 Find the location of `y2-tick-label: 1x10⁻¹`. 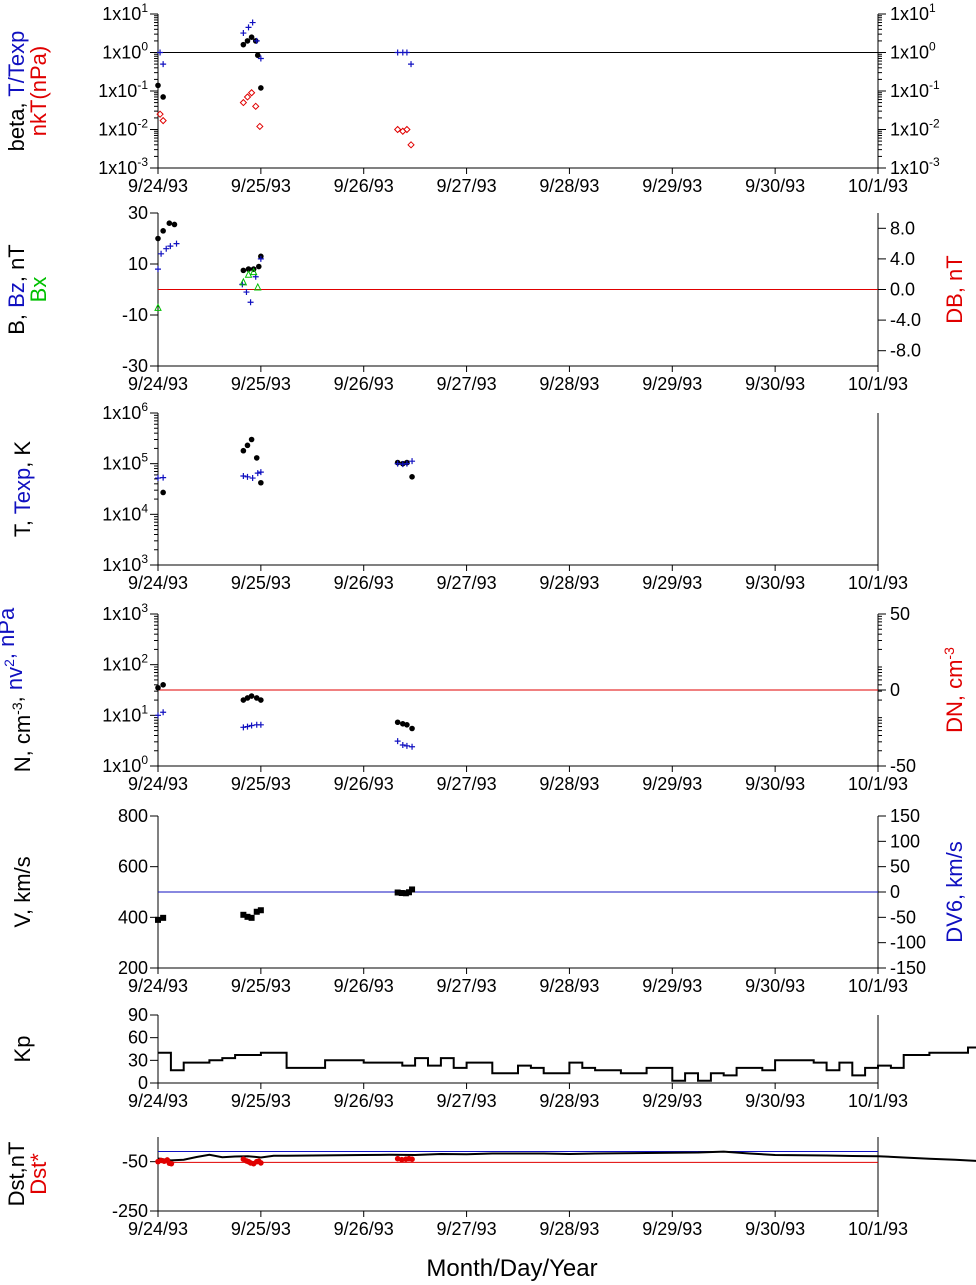

y2-tick-label: 1x10⁻¹ is located at coordinates (915, 89).